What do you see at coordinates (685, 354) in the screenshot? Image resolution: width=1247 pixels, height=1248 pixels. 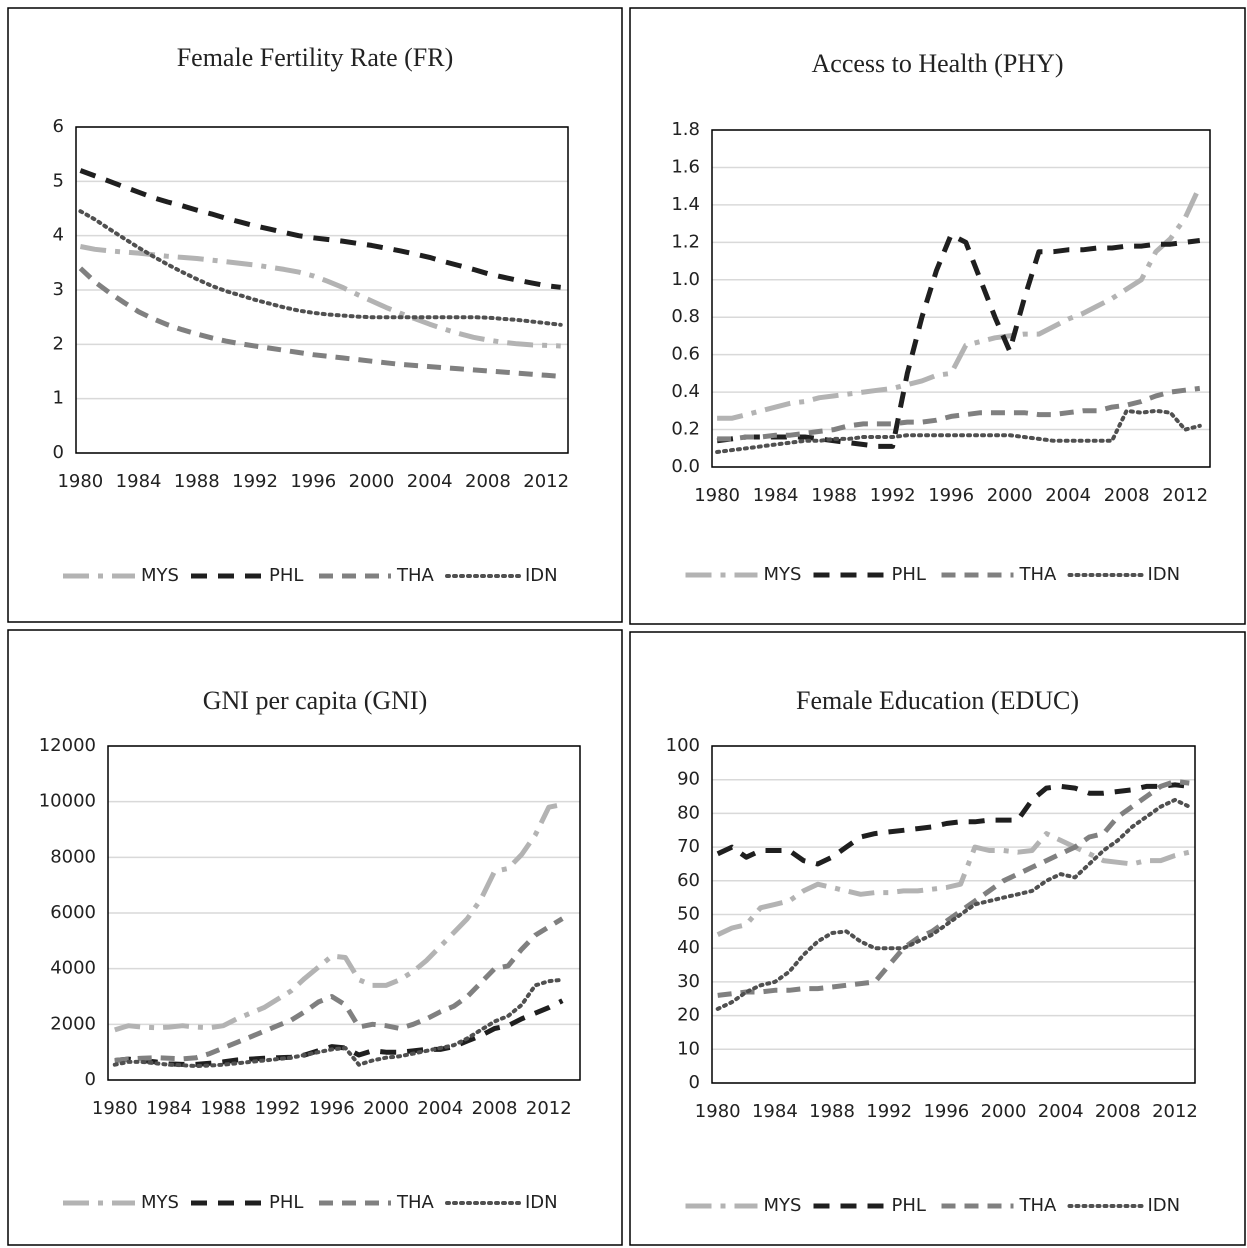 I see `y-tick-label: 0.6` at bounding box center [685, 354].